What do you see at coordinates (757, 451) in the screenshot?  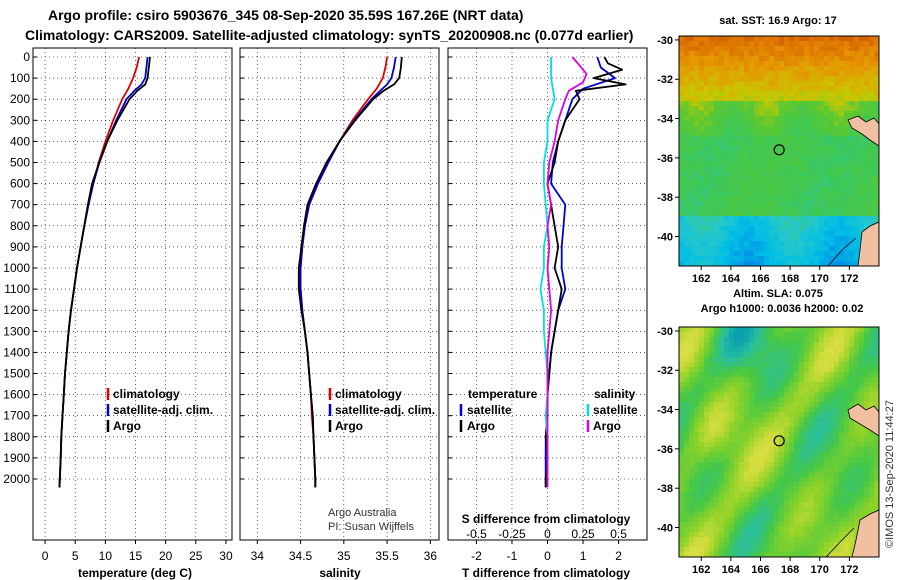 I see `sla-map-ticks: 162 164 166 168 170 172-30-32-34-36-38-40` at bounding box center [757, 451].